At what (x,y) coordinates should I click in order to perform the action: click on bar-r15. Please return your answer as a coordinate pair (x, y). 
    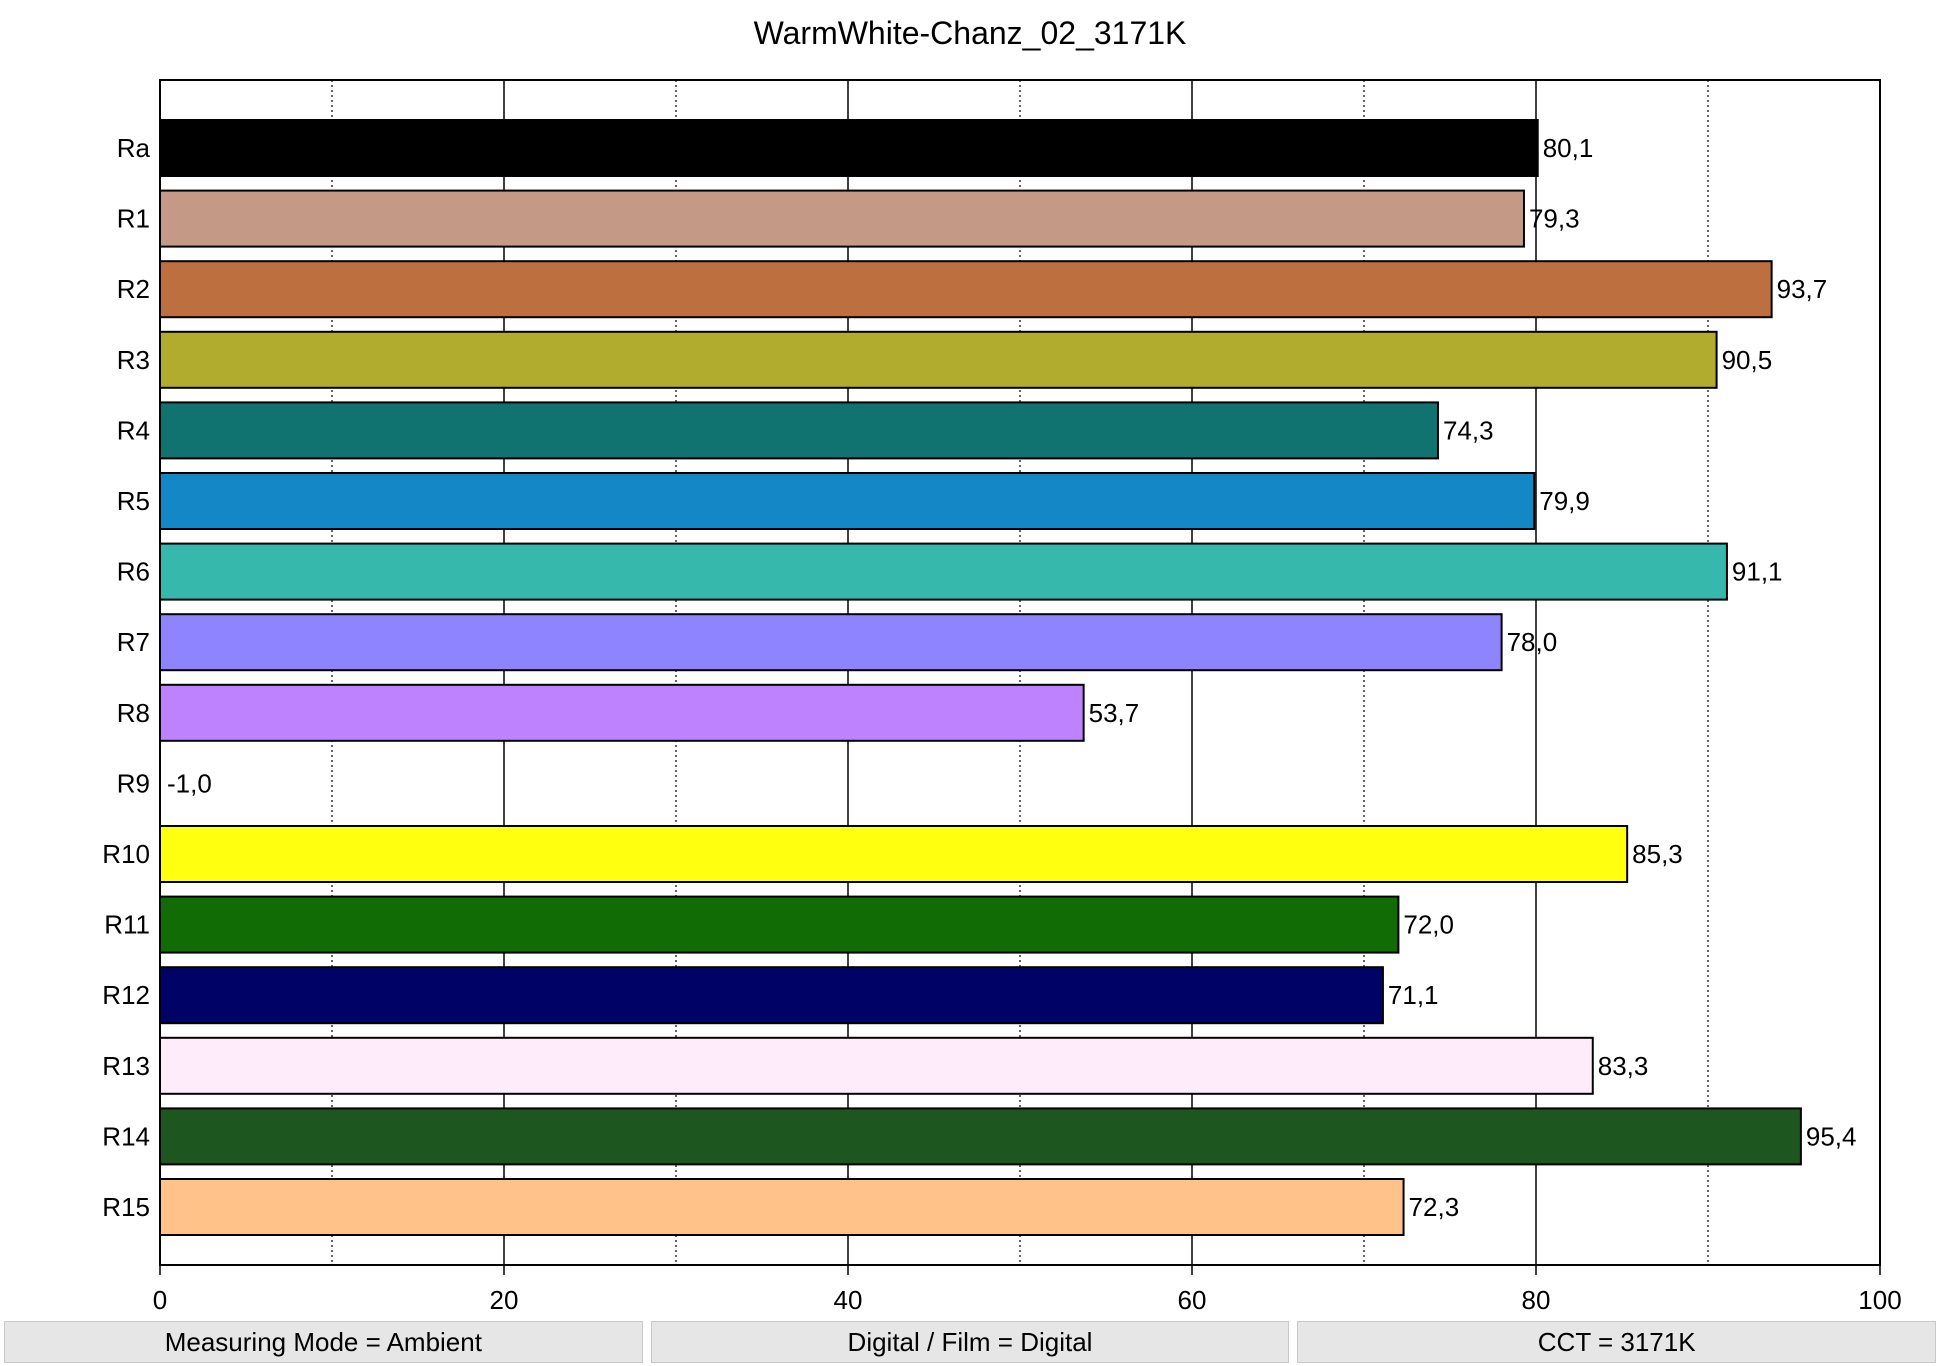
    Looking at the image, I should click on (782, 1207).